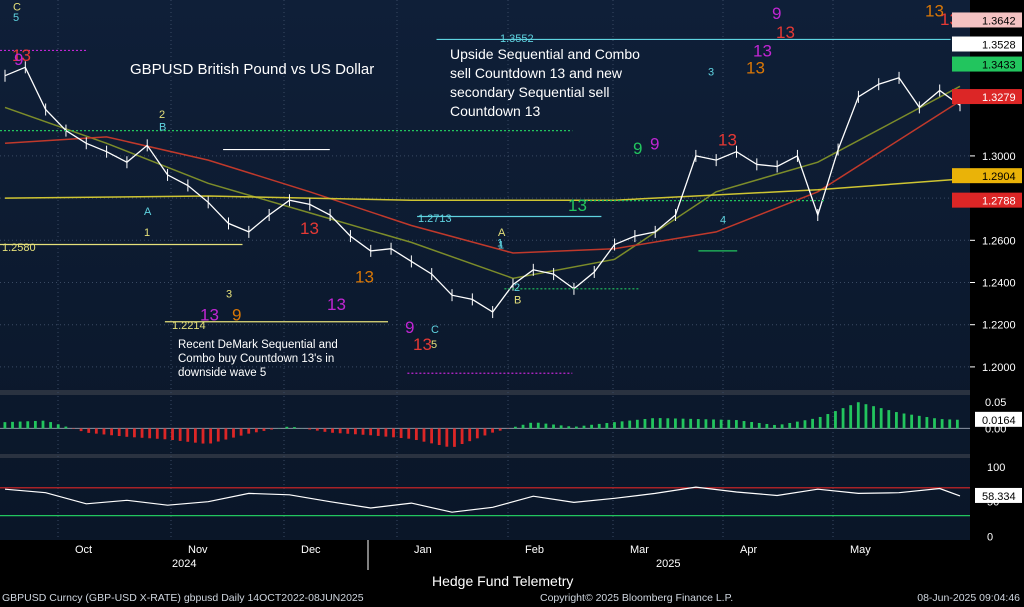 Image resolution: width=1024 pixels, height=607 pixels. Describe the element at coordinates (995, 403) in the screenshot. I see `macd-tick-label: 0.05` at that location.